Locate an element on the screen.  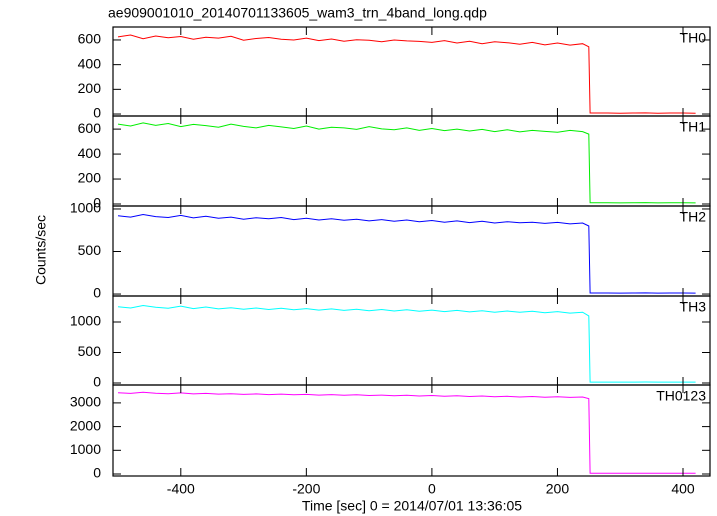
x-axis-label: Time [sec] 0 = 2014/07/01 13:36:05 is located at coordinates (412, 506).